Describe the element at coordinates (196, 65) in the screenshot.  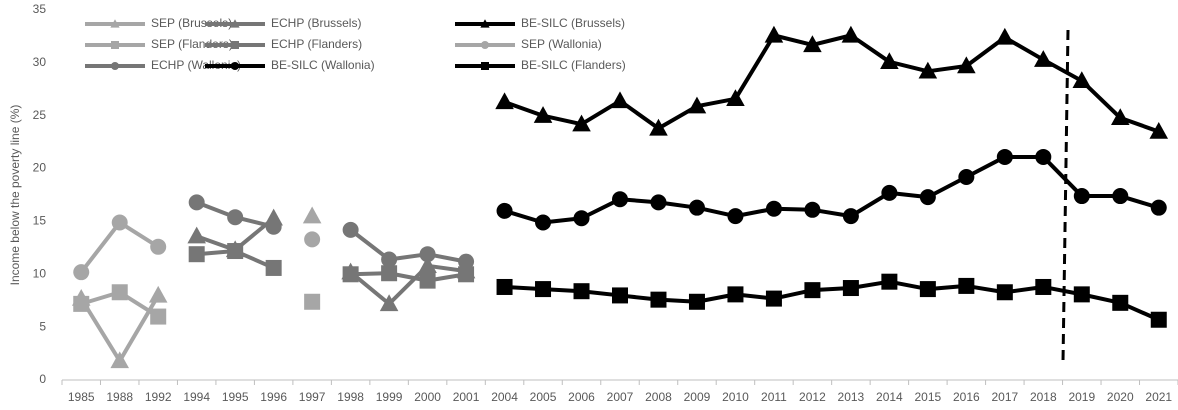
I see `legend-label: ECHP (Wallonia)` at that location.